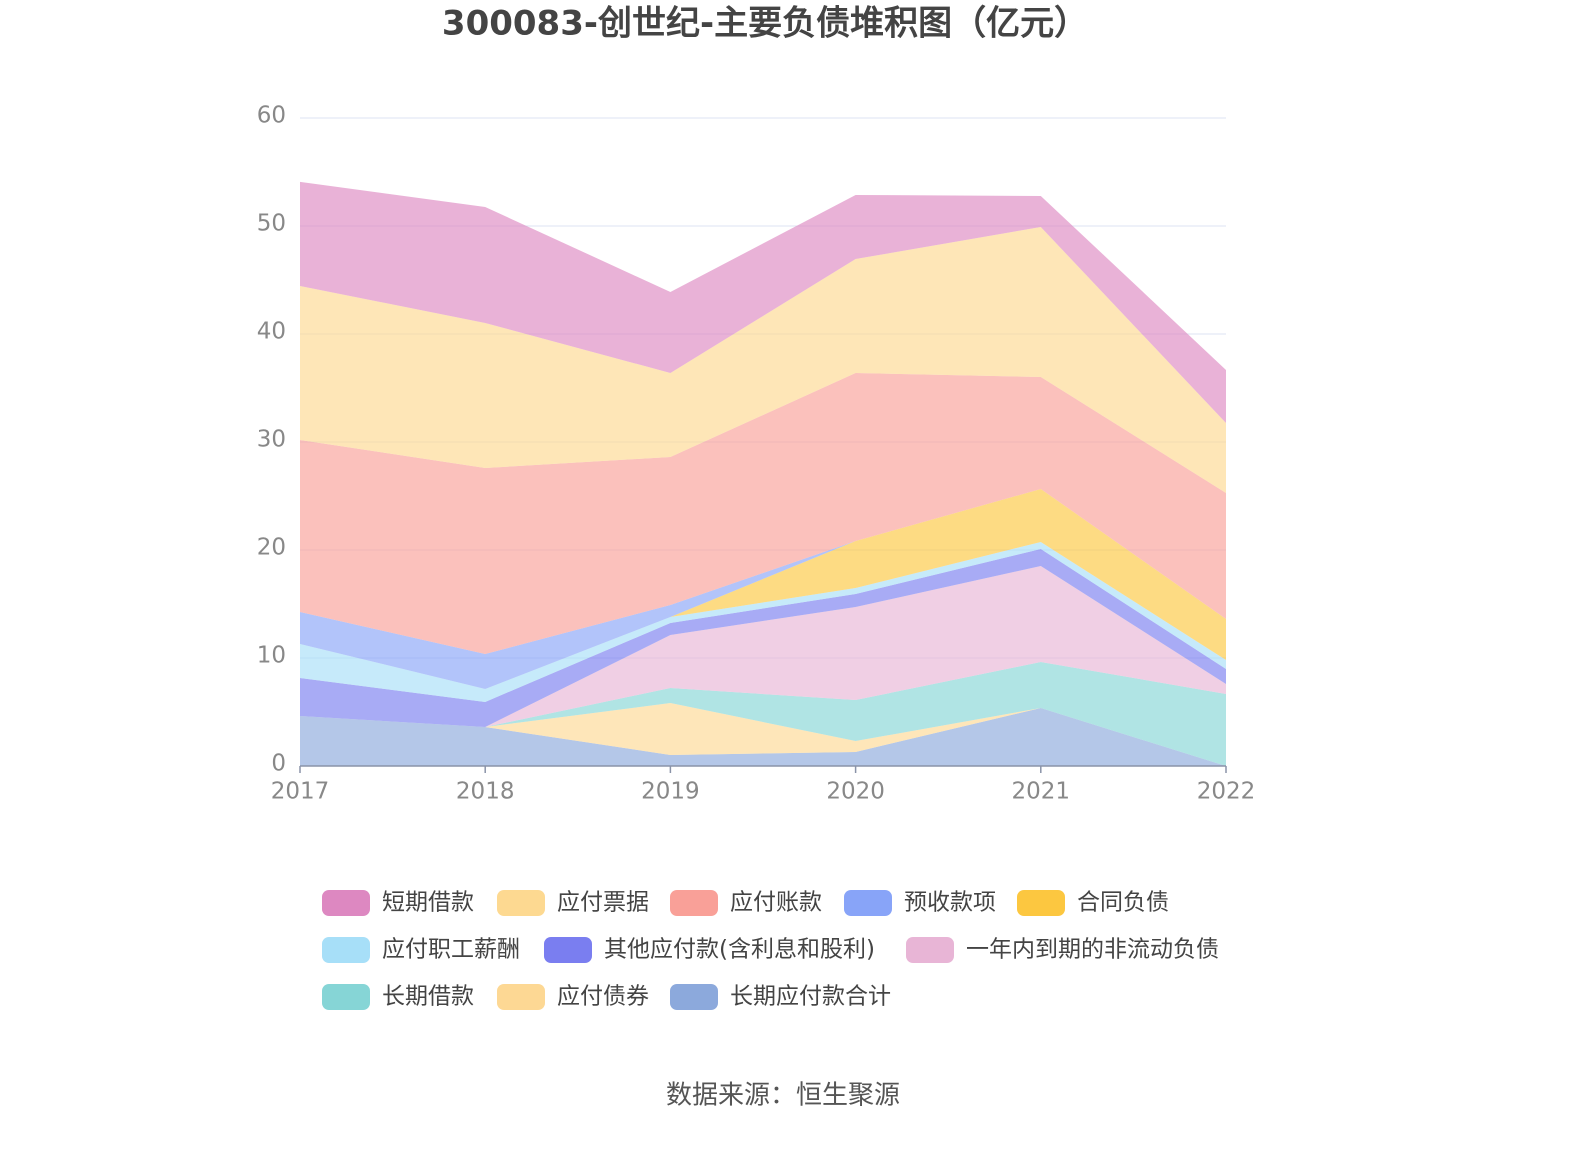  What do you see at coordinates (271, 656) in the screenshot?
I see `y-tick-label: 10` at bounding box center [271, 656].